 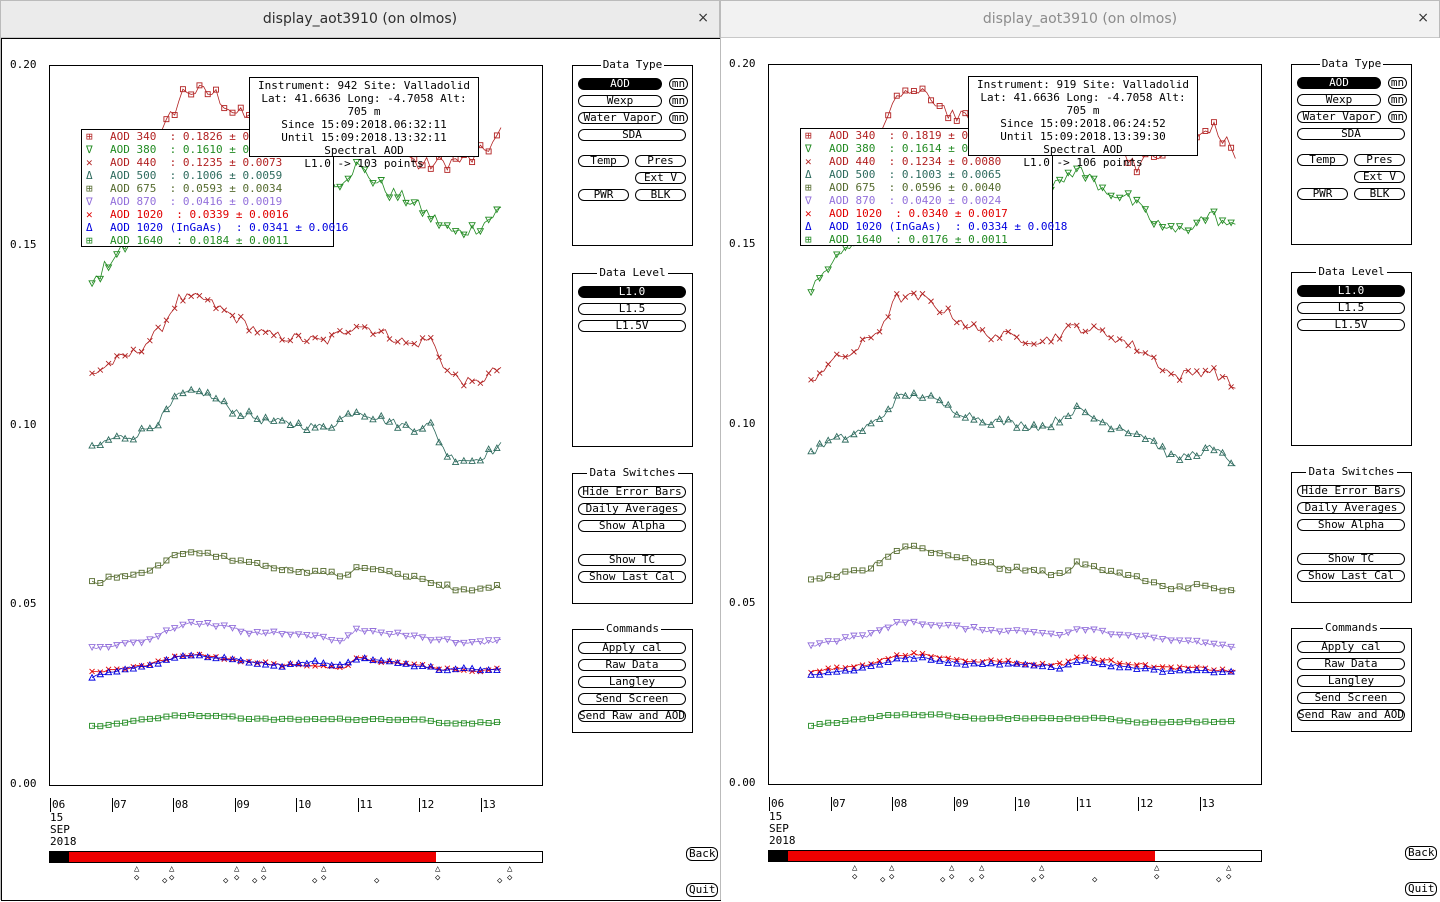 What do you see at coordinates (60, 829) in the screenshot?
I see `date-line: SEP` at bounding box center [60, 829].